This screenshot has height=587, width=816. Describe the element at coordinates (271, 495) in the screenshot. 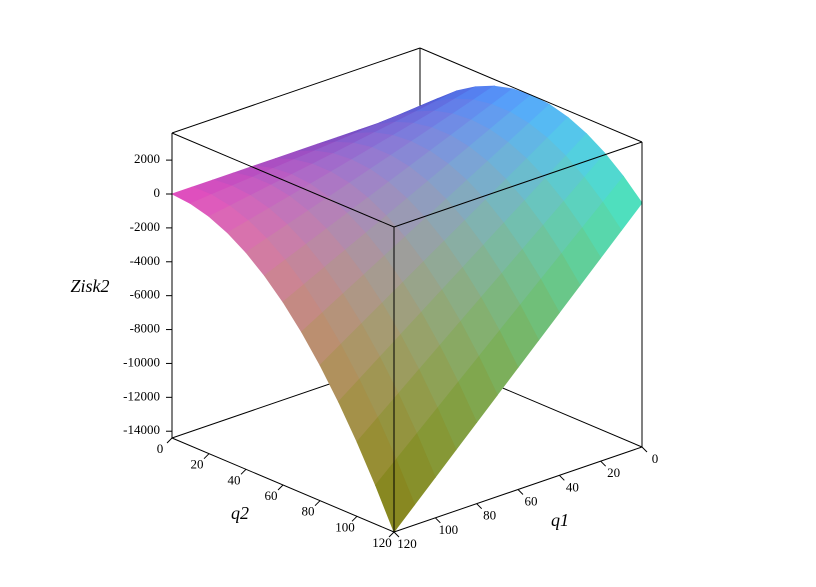

I see `y-tick-label: 60` at that location.